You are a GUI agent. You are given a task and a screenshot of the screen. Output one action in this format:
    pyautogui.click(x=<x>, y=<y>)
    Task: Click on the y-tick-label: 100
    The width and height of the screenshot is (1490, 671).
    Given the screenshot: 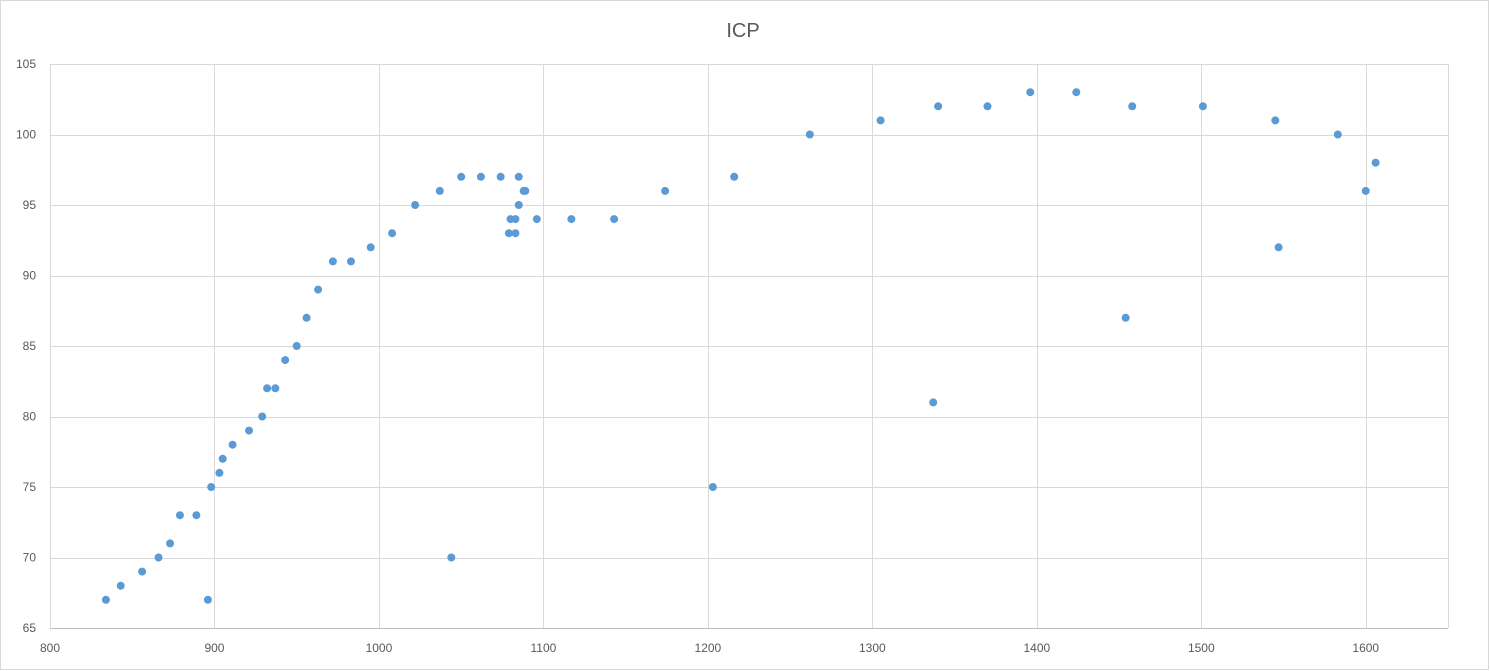 What is the action you would take?
    pyautogui.click(x=26, y=135)
    